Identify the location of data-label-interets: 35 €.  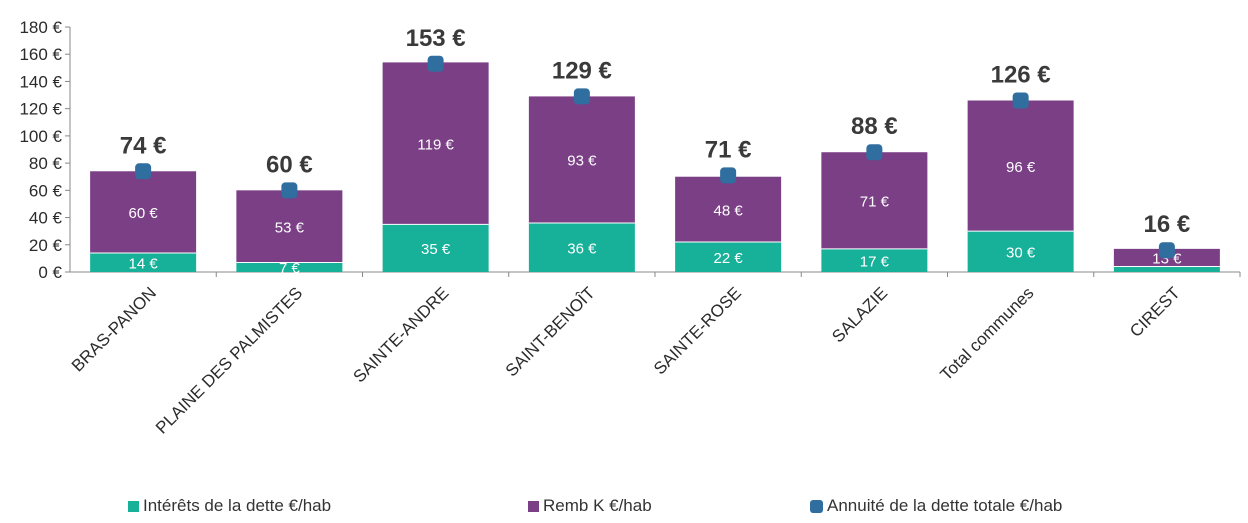
(436, 249).